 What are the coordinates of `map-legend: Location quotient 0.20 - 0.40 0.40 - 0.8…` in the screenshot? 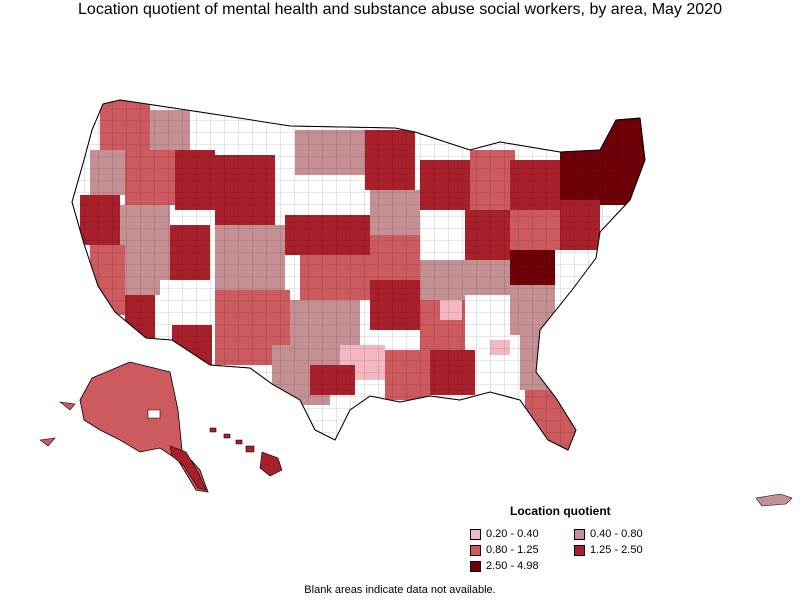 It's located at (585, 540).